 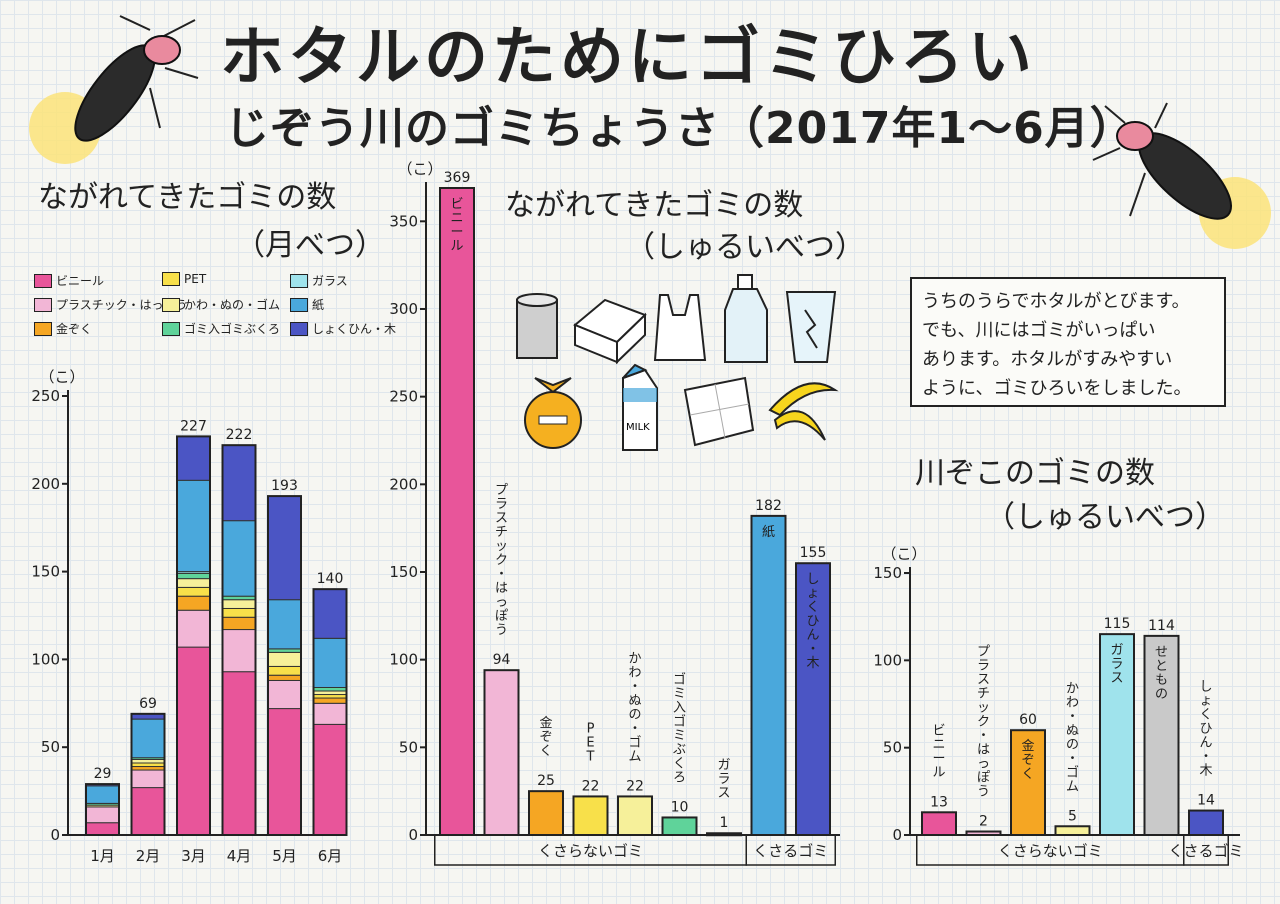 I want to click on chart2-y-tick-label: 0, so click(x=413, y=835).